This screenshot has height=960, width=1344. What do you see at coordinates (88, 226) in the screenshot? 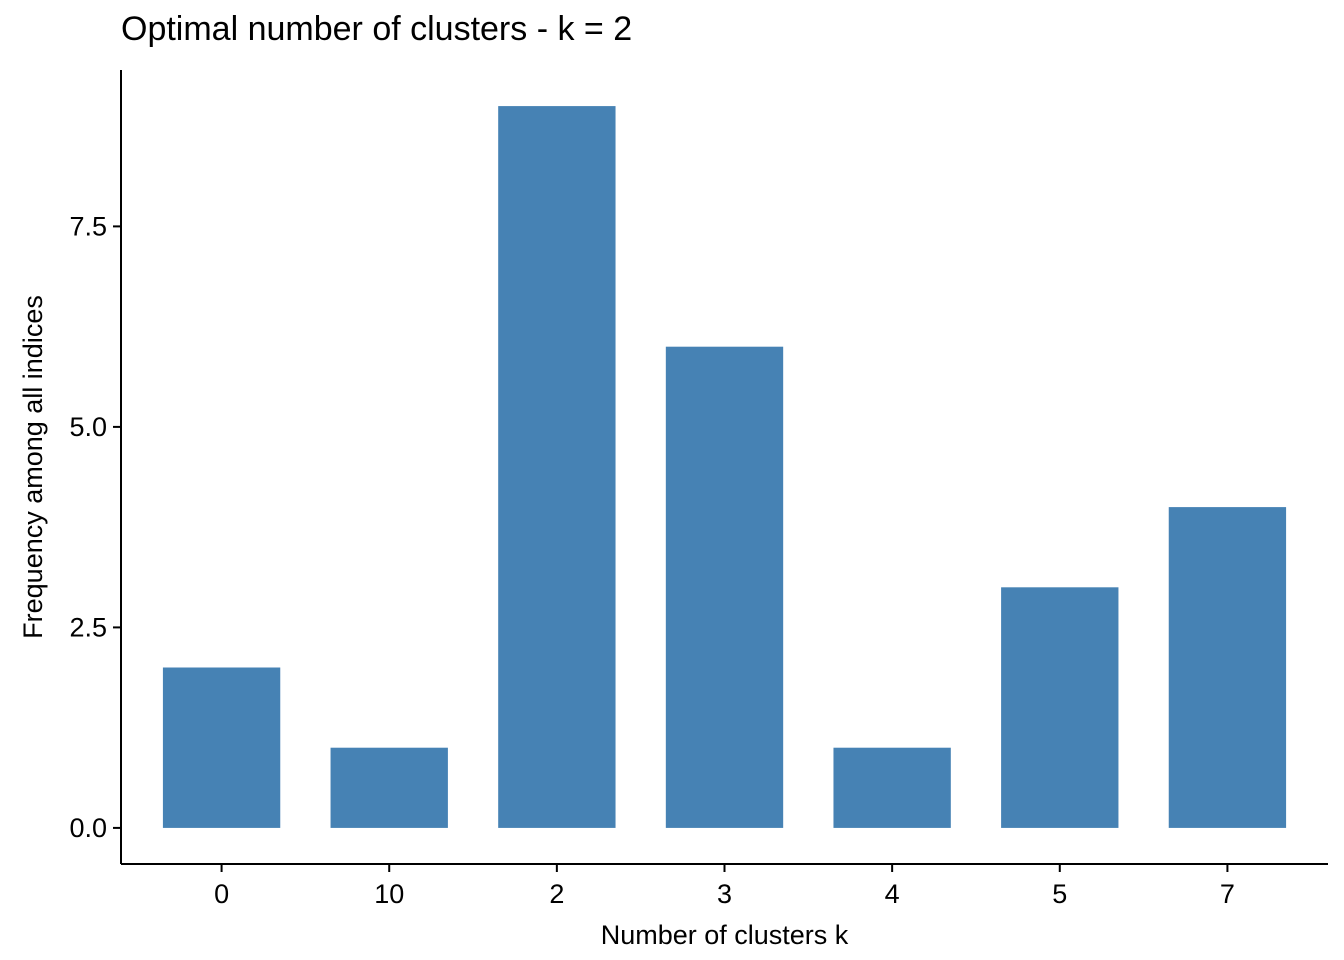
I see `y-tick-label: 7.5` at bounding box center [88, 226].